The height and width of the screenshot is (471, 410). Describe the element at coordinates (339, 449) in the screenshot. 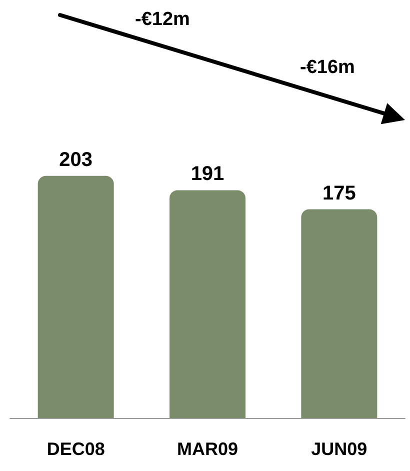

I see `x-tick-label: JUN09` at that location.